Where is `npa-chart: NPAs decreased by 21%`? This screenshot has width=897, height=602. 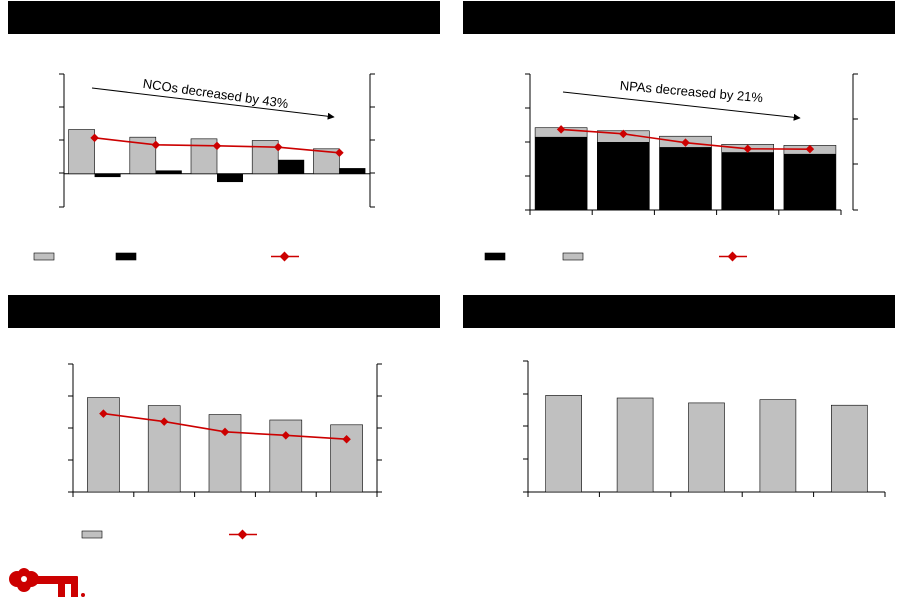
npa-chart: NPAs decreased by 21% is located at coordinates (671, 167).